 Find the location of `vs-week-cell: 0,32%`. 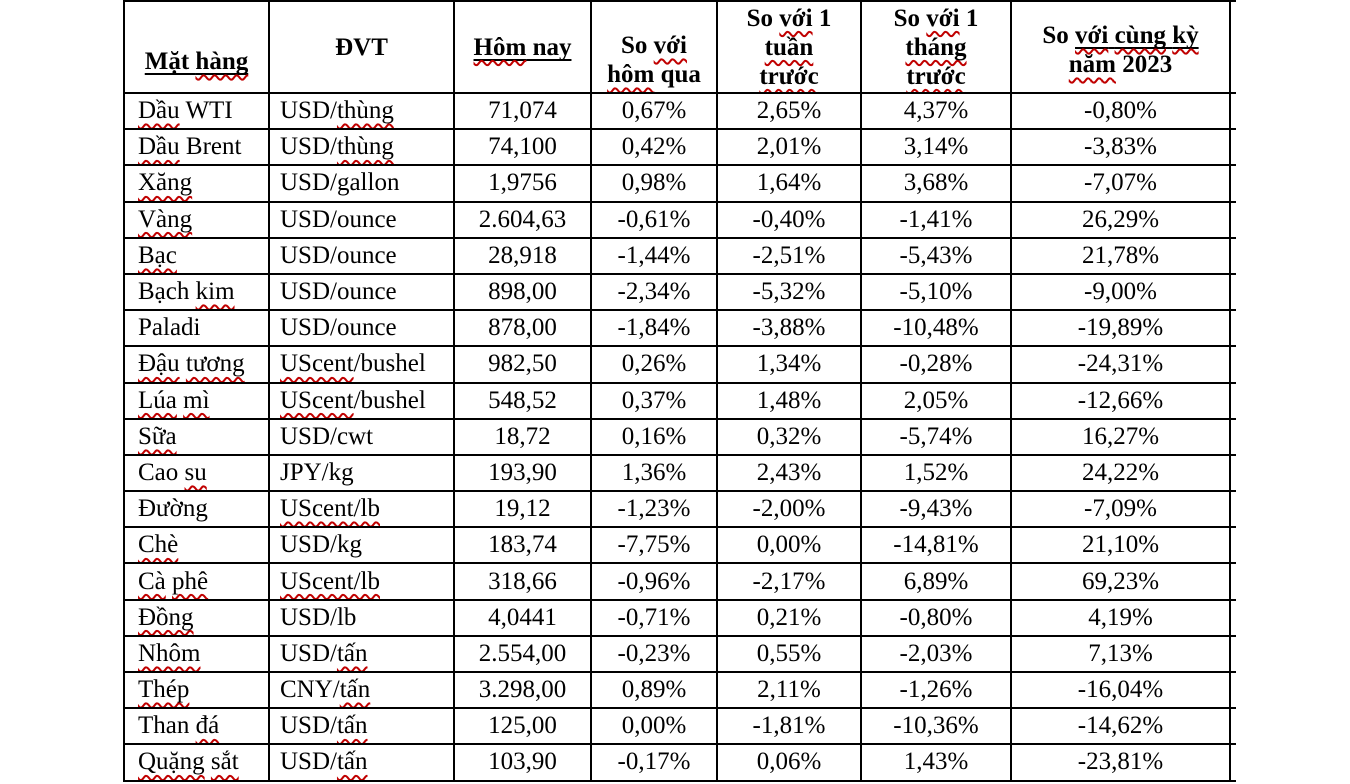

vs-week-cell: 0,32% is located at coordinates (789, 436).